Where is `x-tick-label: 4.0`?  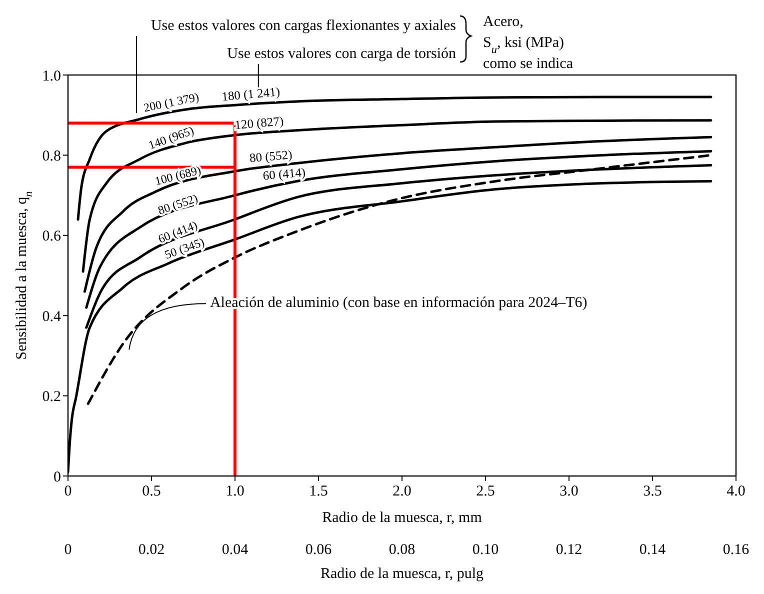
x-tick-label: 4.0 is located at coordinates (736, 492).